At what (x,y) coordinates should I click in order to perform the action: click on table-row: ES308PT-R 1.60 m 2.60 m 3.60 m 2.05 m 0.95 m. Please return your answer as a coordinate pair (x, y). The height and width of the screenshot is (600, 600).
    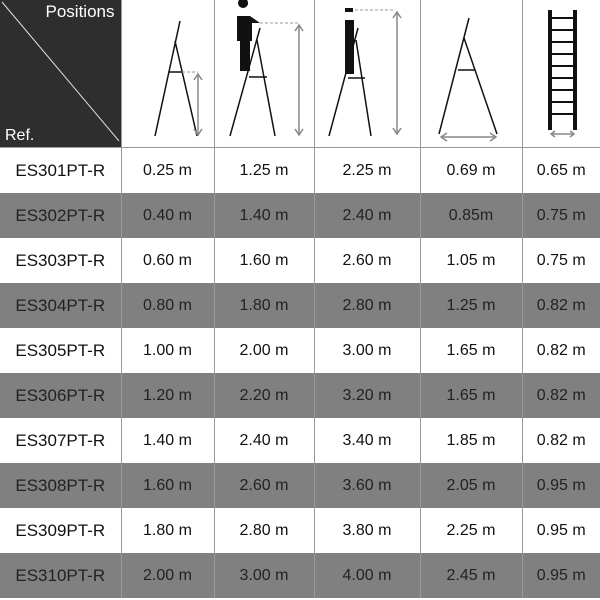
    Looking at the image, I should click on (300, 485).